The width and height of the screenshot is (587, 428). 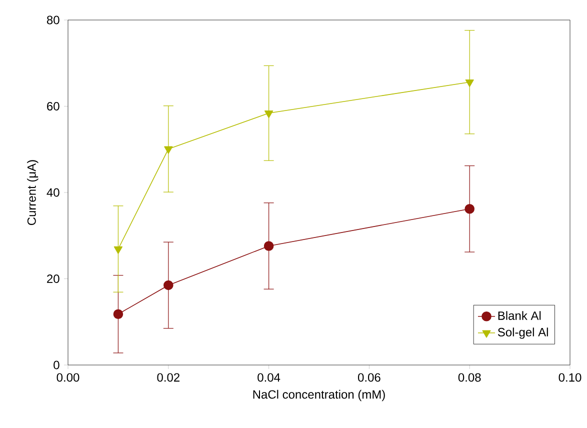 What do you see at coordinates (57, 365) in the screenshot?
I see `y-tick-label: 0` at bounding box center [57, 365].